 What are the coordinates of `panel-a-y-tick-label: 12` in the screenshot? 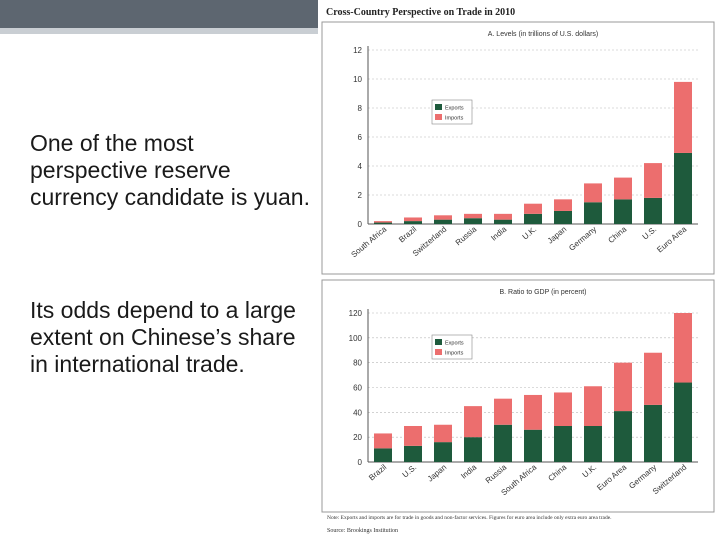 It's located at (357, 50).